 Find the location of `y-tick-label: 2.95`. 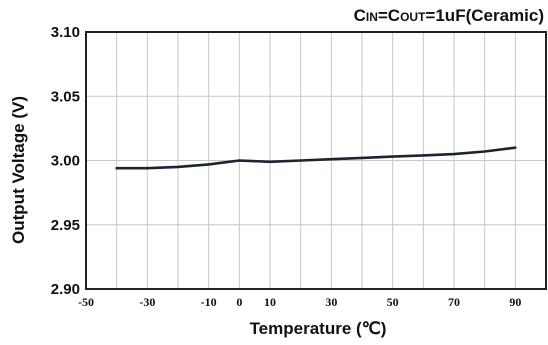

y-tick-label: 2.95 is located at coordinates (65, 225).